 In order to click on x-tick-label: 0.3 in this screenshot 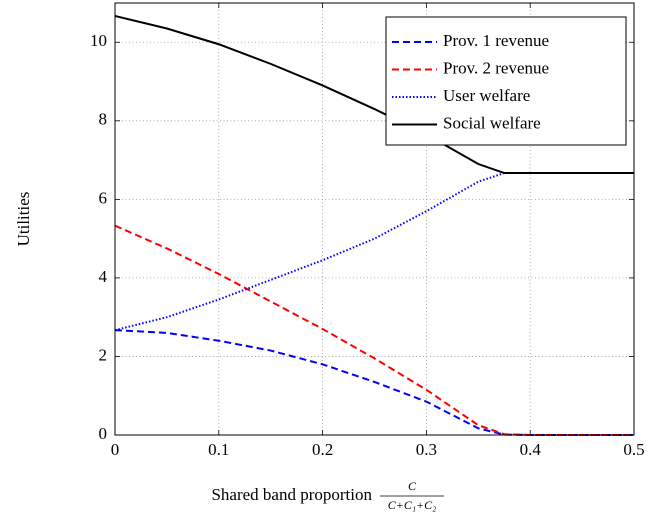, I will do `click(426, 449)`.